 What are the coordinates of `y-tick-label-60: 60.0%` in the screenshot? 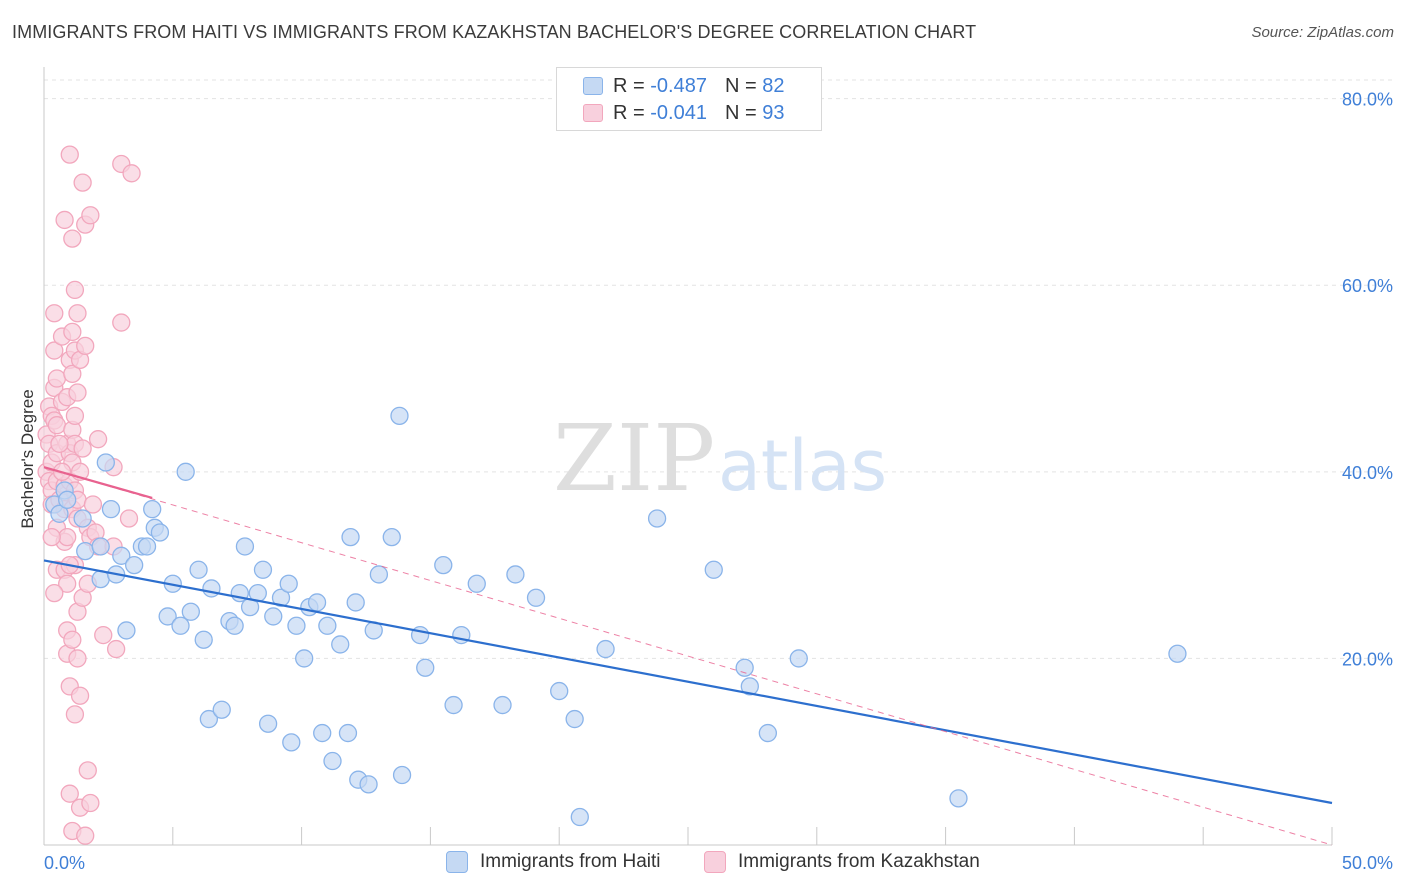 It's located at (1367, 286).